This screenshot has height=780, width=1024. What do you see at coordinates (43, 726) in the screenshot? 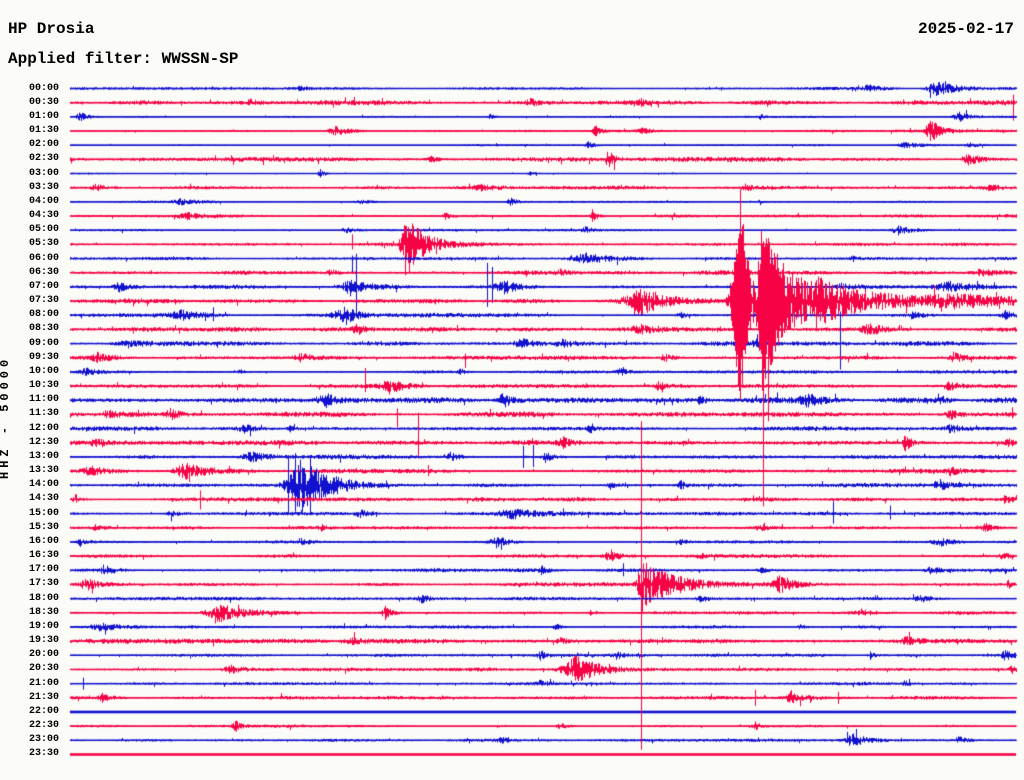
I see `time-label: 22:30` at bounding box center [43, 726].